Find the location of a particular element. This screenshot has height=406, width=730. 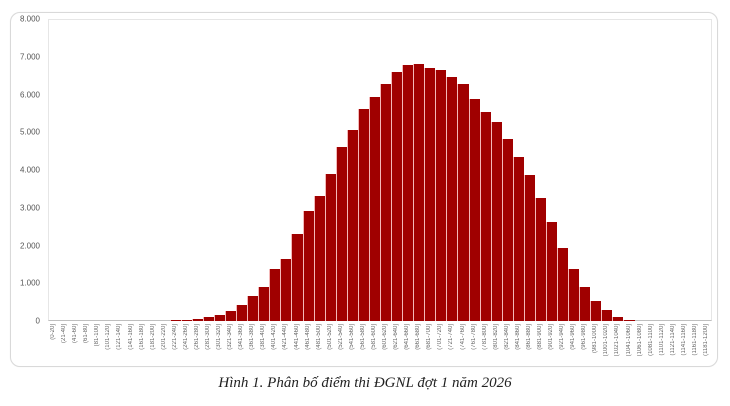

y-tick-label: 0 is located at coordinates (37, 321).